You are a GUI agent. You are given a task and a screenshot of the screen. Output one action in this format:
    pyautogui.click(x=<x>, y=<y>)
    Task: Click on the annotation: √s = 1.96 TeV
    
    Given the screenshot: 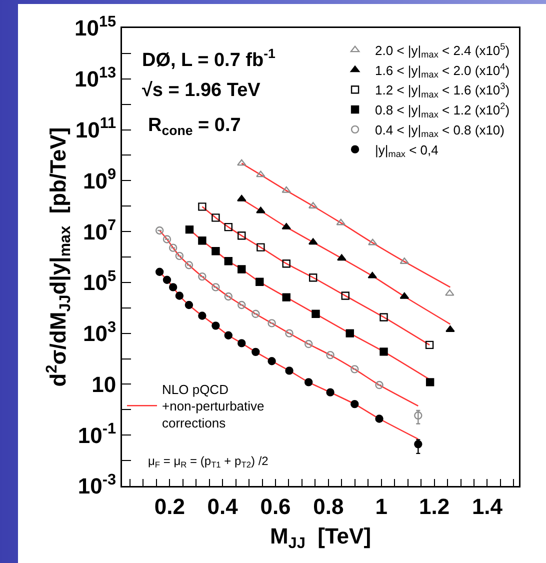 What is the action you would take?
    pyautogui.click(x=201, y=90)
    